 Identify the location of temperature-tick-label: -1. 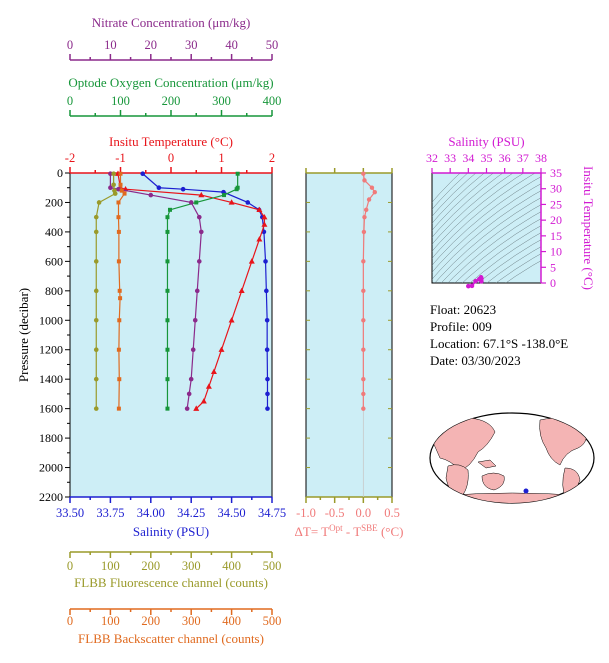
(120, 158).